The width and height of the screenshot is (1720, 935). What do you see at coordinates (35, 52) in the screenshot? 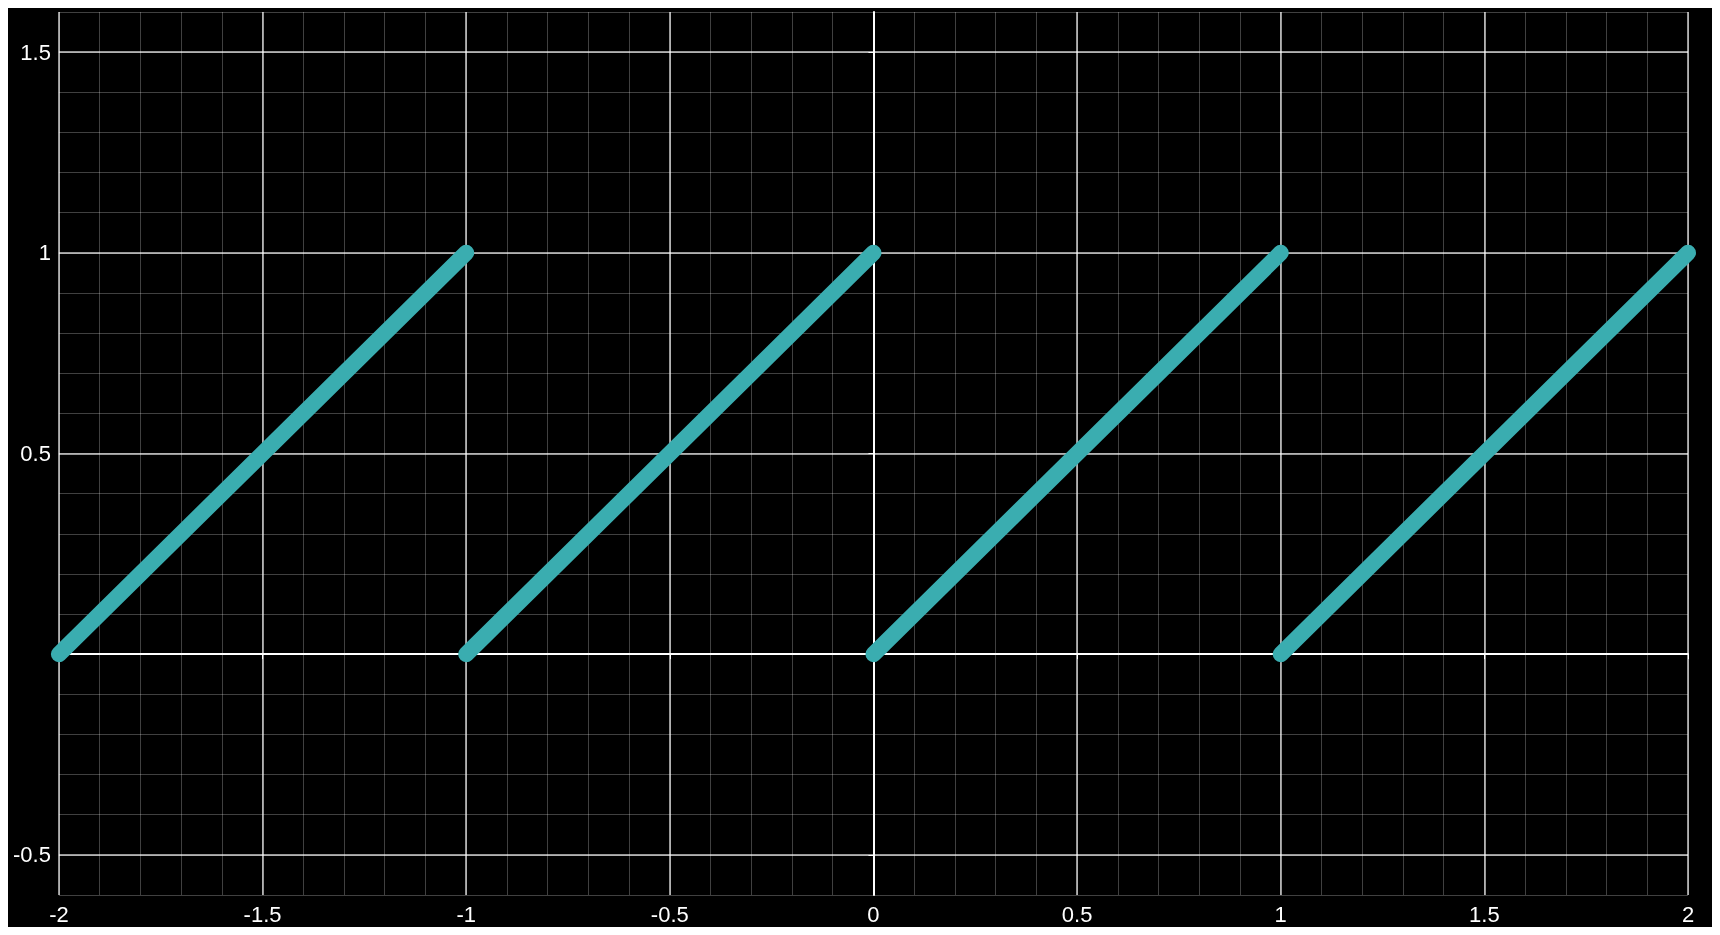
I see `y-tick-label: 1.5` at bounding box center [35, 52].